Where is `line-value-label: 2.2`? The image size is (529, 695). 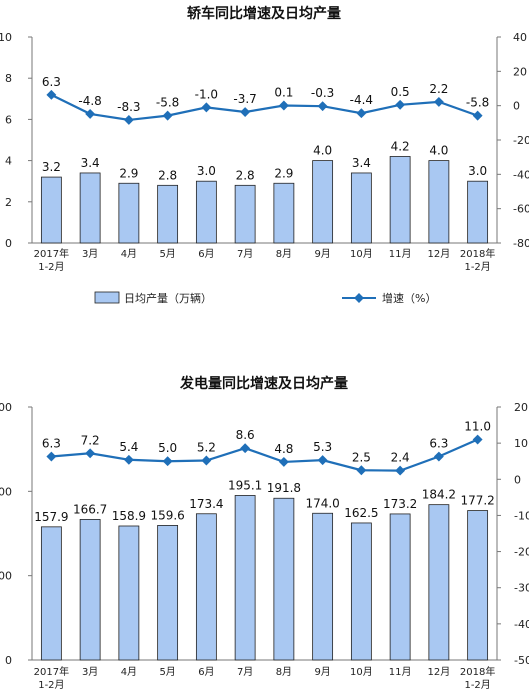
line-value-label: 2.2 is located at coordinates (438, 89).